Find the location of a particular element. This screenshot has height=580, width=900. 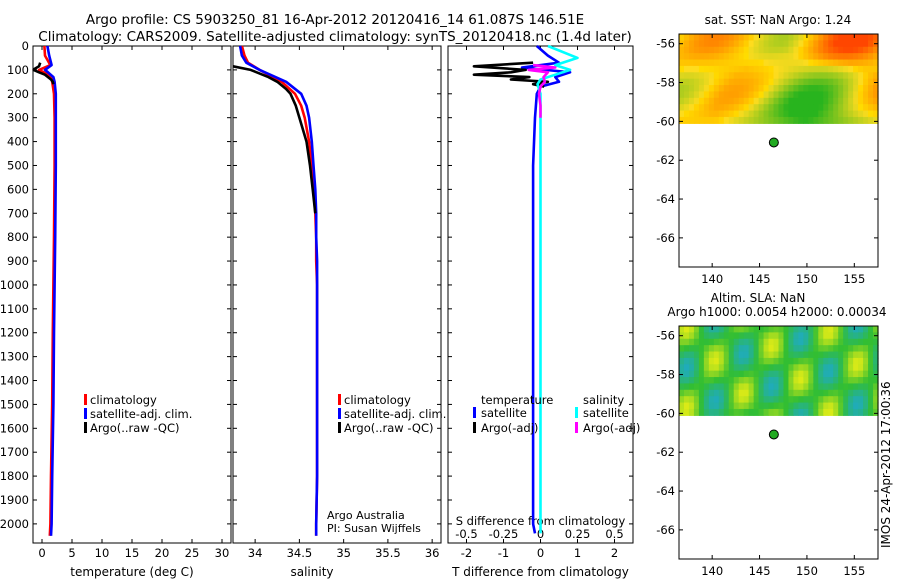

difference-legend-label: satellite is located at coordinates (606, 413).